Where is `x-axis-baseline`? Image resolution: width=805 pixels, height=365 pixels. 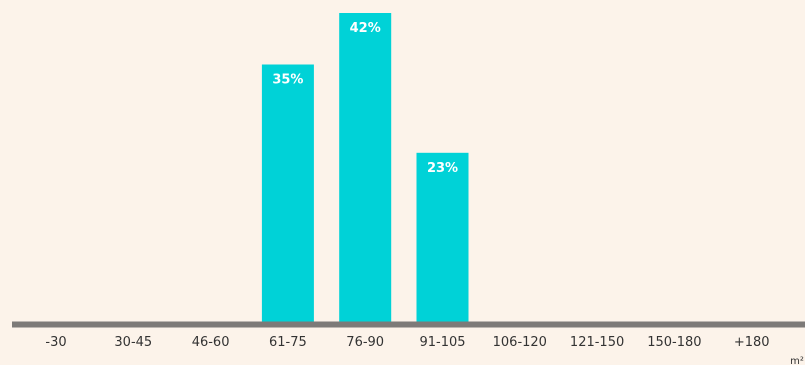
x-axis-baseline is located at coordinates (408, 324).